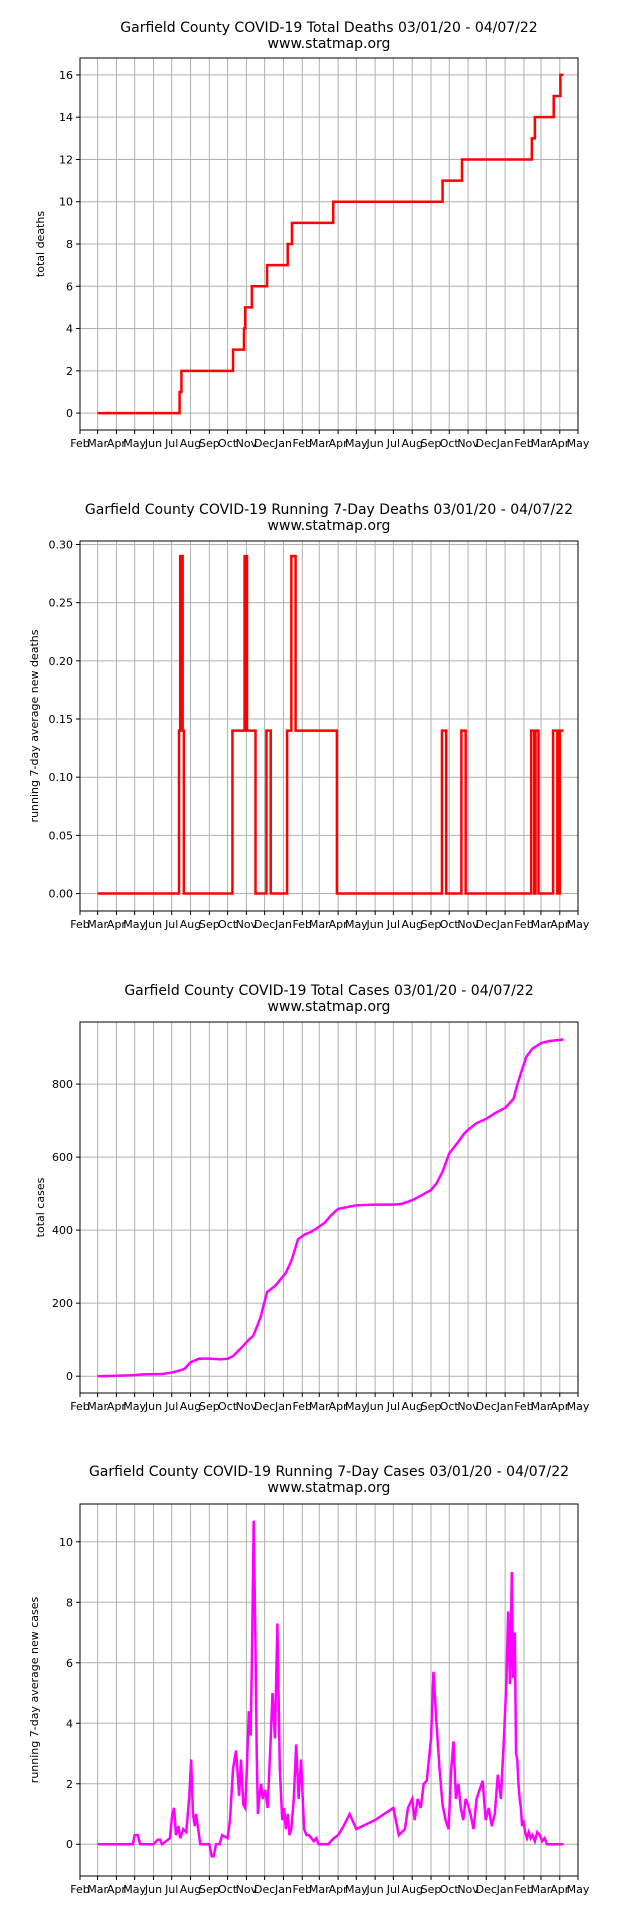 This screenshot has height=1920, width=640. I want to click on y-tick-label: 8, so click(69, 1602).